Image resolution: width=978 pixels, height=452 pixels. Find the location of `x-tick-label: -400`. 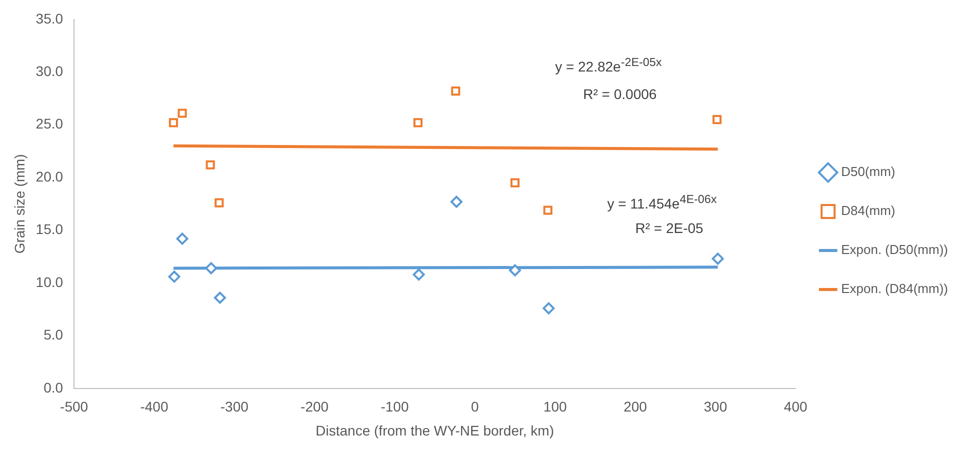

x-tick-label: -400 is located at coordinates (154, 406).